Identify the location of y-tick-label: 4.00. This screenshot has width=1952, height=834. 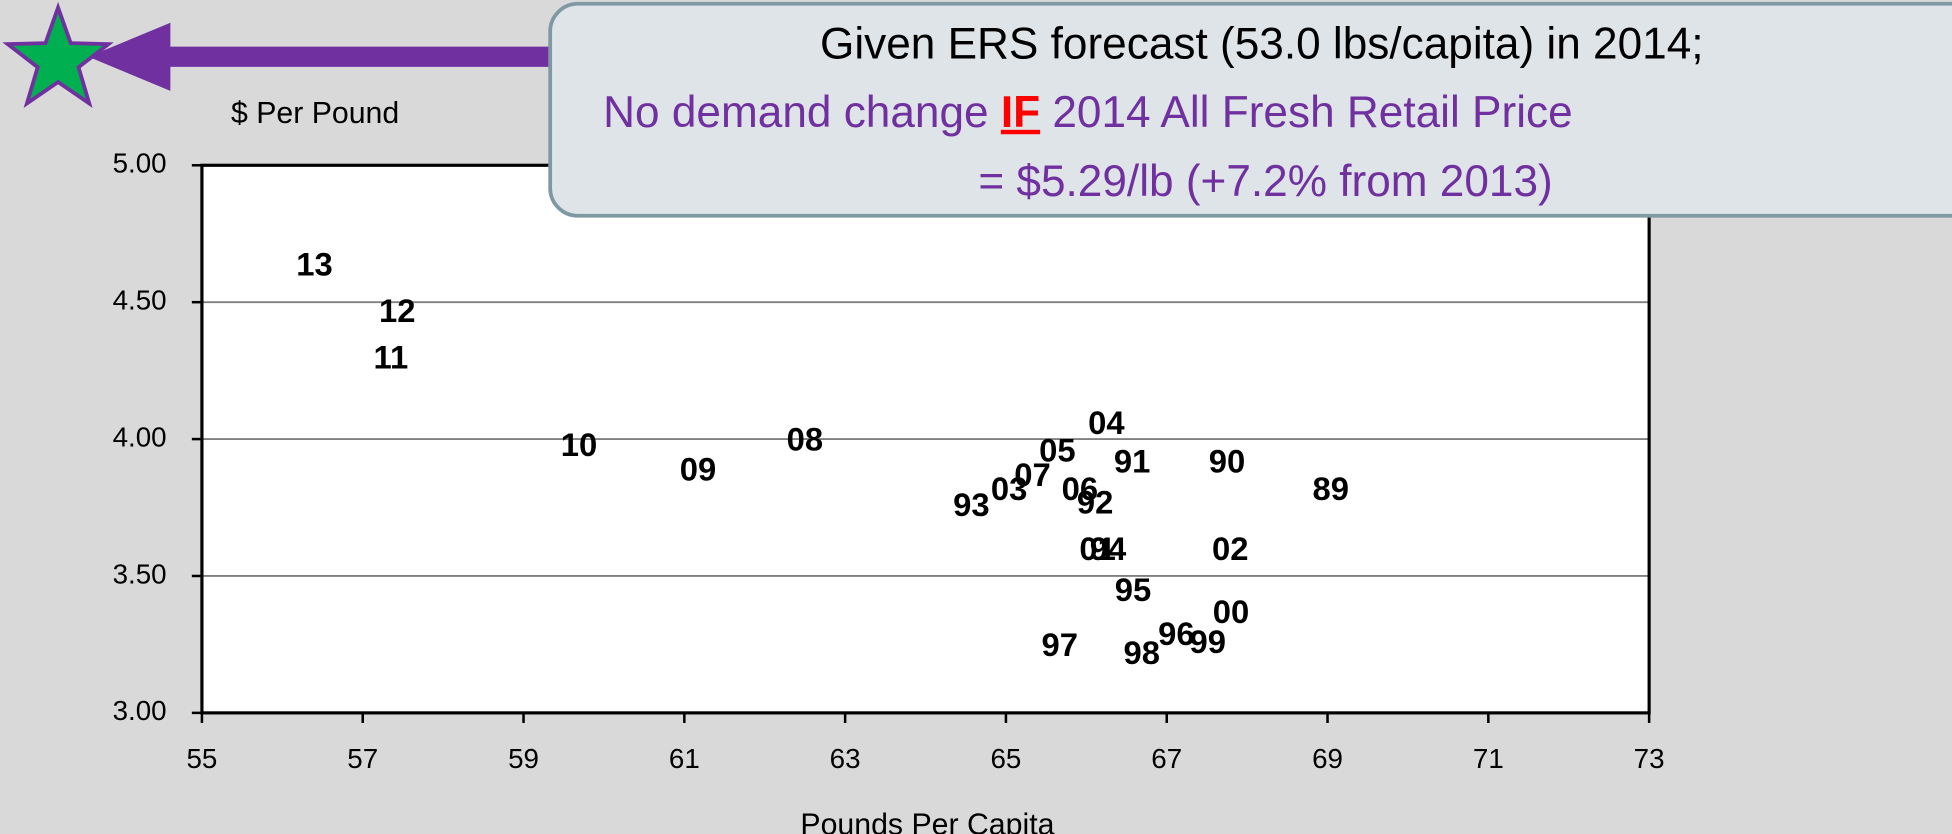
(140, 436).